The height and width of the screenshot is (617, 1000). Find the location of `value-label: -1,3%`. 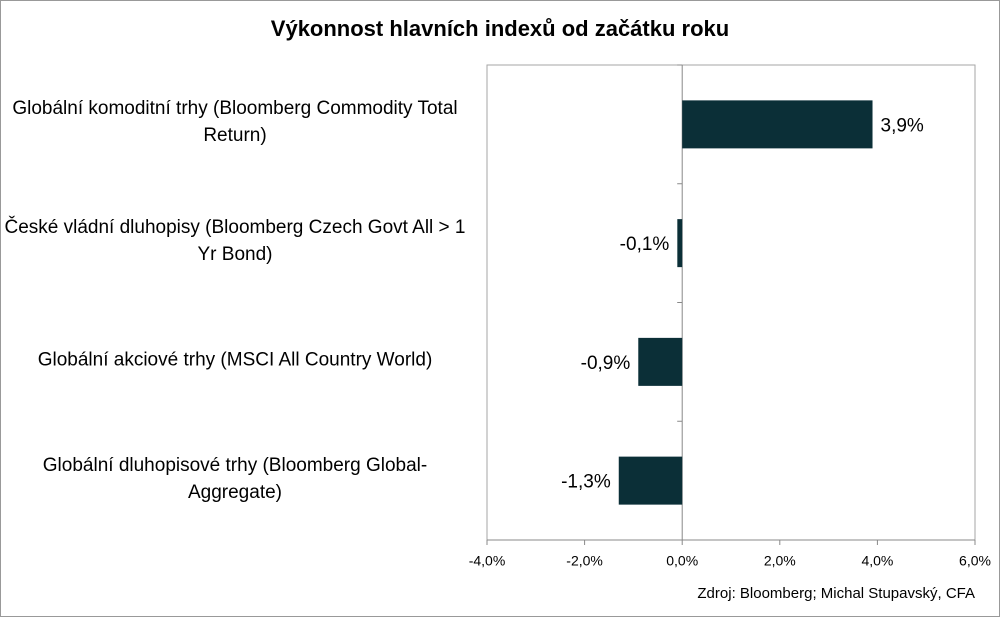

value-label: -1,3% is located at coordinates (586, 482).